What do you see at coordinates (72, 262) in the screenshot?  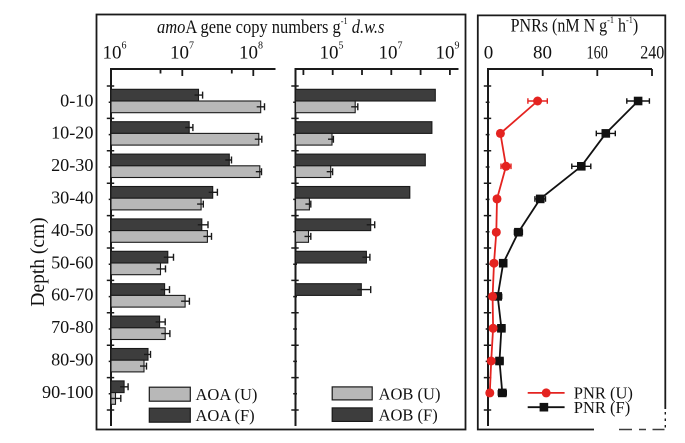 I see `svg-text: 50-60` at bounding box center [72, 262].